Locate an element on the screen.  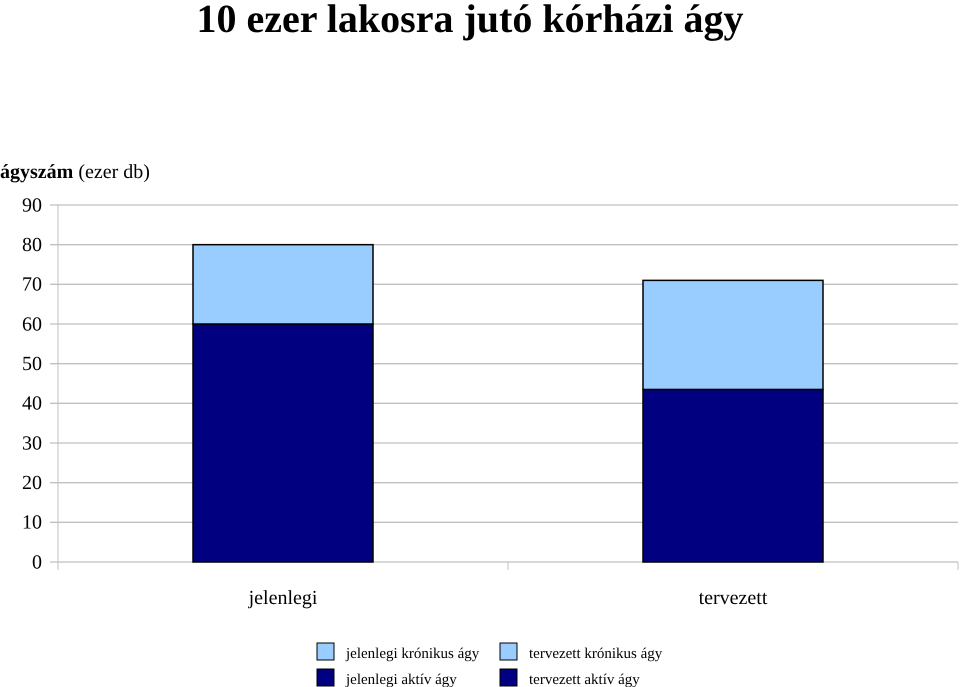
y-tick-label: 40 is located at coordinates (32, 403).